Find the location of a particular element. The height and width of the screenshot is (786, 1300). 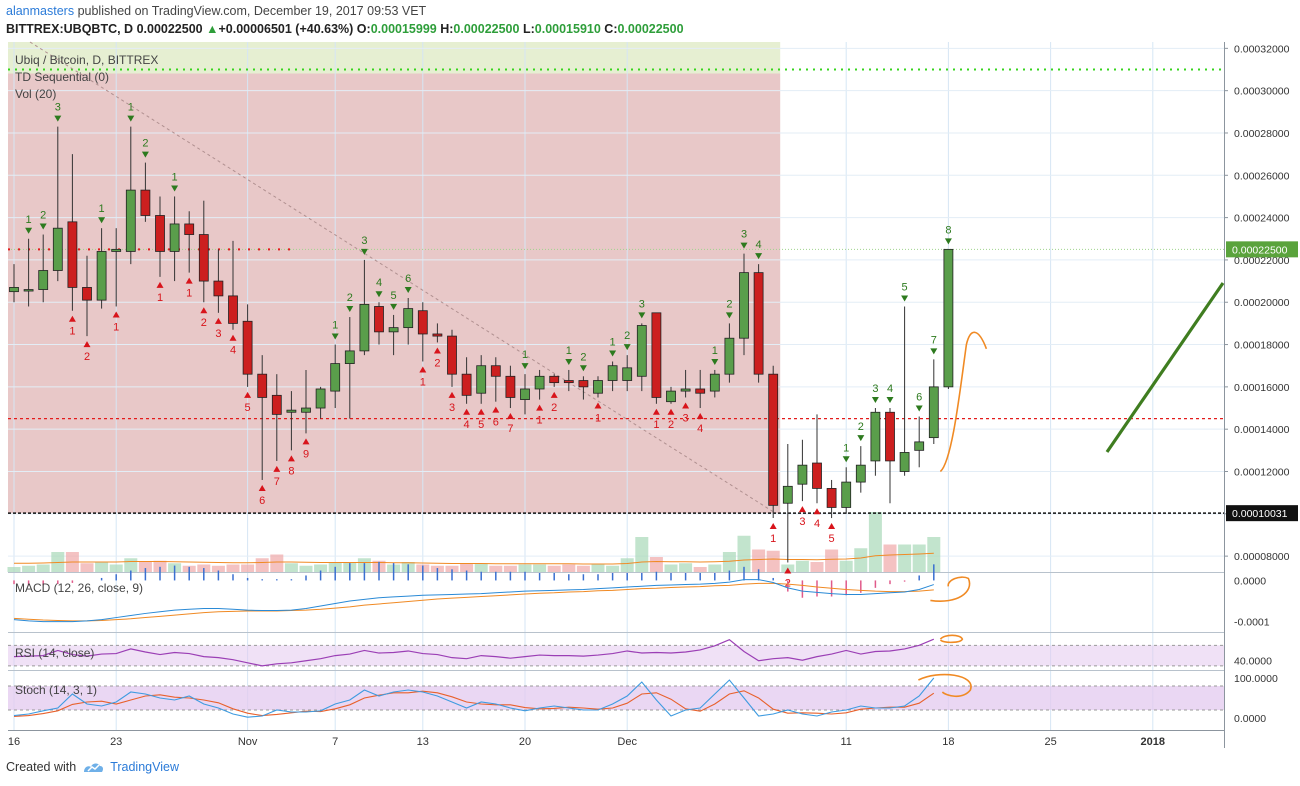

green-projection-line is located at coordinates (1165, 367).